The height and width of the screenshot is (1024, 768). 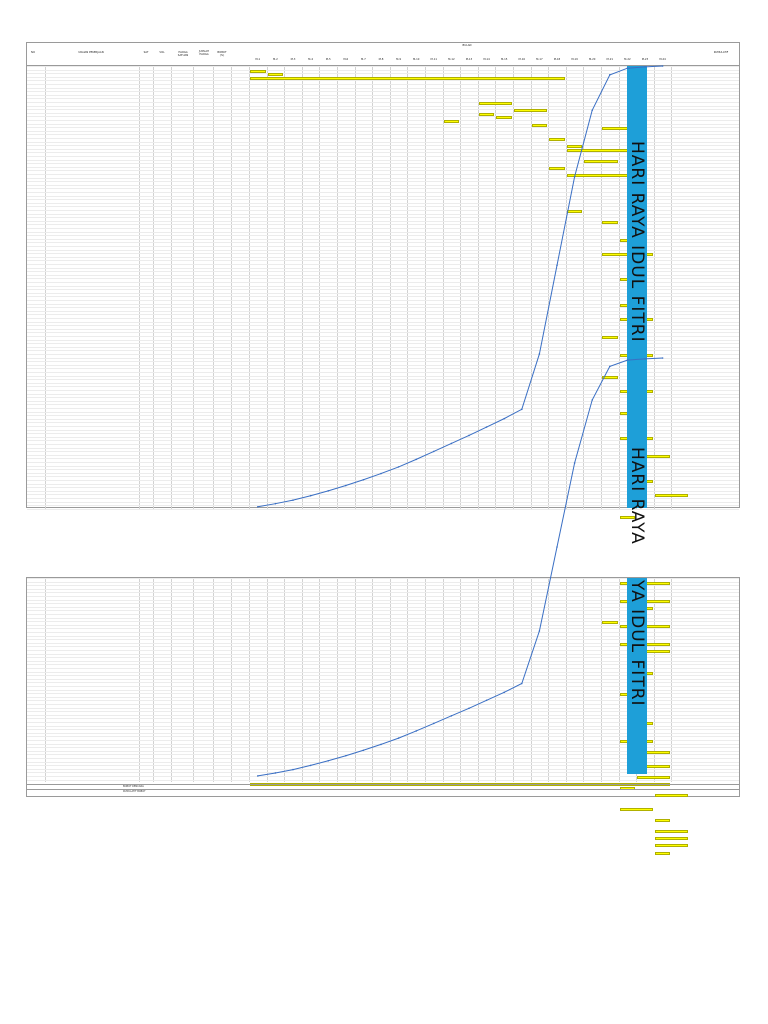 What do you see at coordinates (183, 54) in the screenshot?
I see `header-harga-satuan: HARGA SATUAN` at bounding box center [183, 54].